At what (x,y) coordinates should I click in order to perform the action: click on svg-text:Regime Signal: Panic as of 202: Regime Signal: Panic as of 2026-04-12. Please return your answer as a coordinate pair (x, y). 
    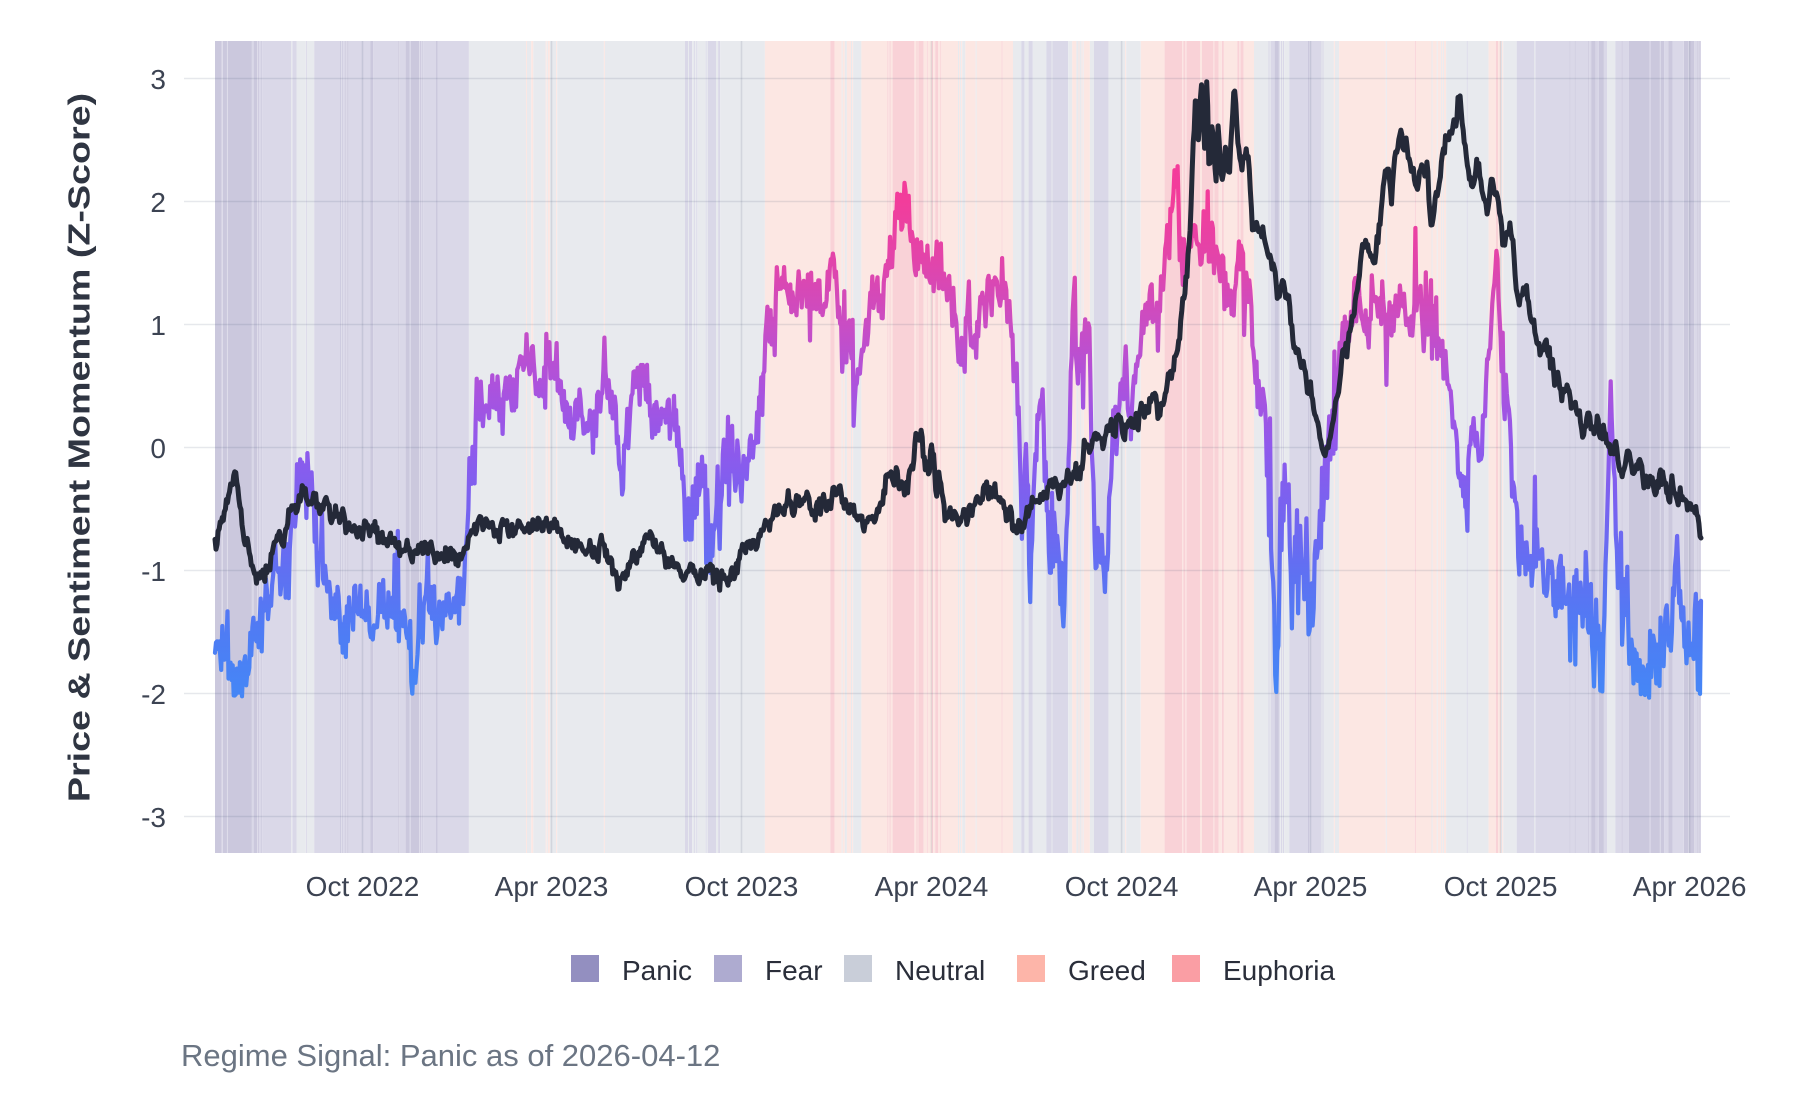
    Looking at the image, I should click on (450, 1055).